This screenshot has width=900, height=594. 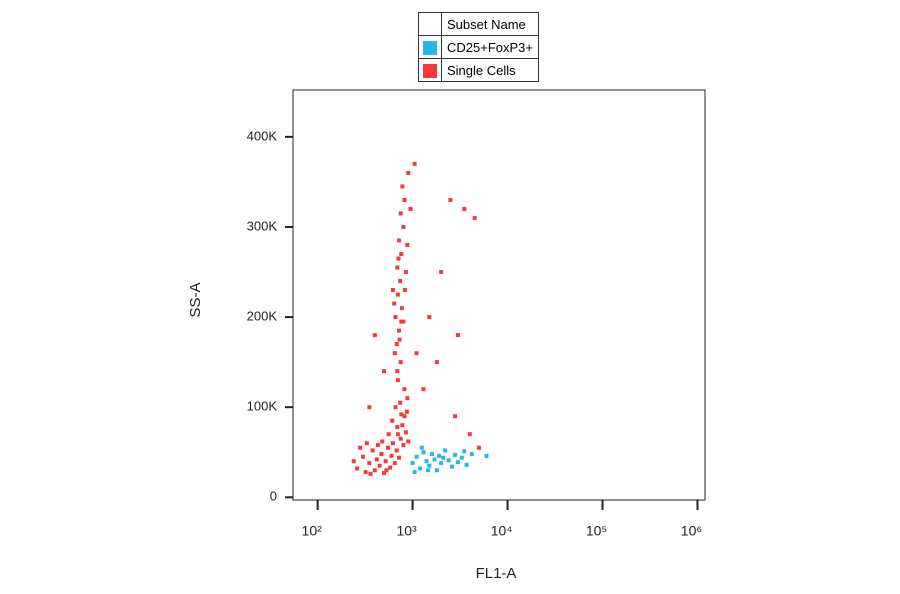 I want to click on x-tick-label: 10², so click(x=312, y=531).